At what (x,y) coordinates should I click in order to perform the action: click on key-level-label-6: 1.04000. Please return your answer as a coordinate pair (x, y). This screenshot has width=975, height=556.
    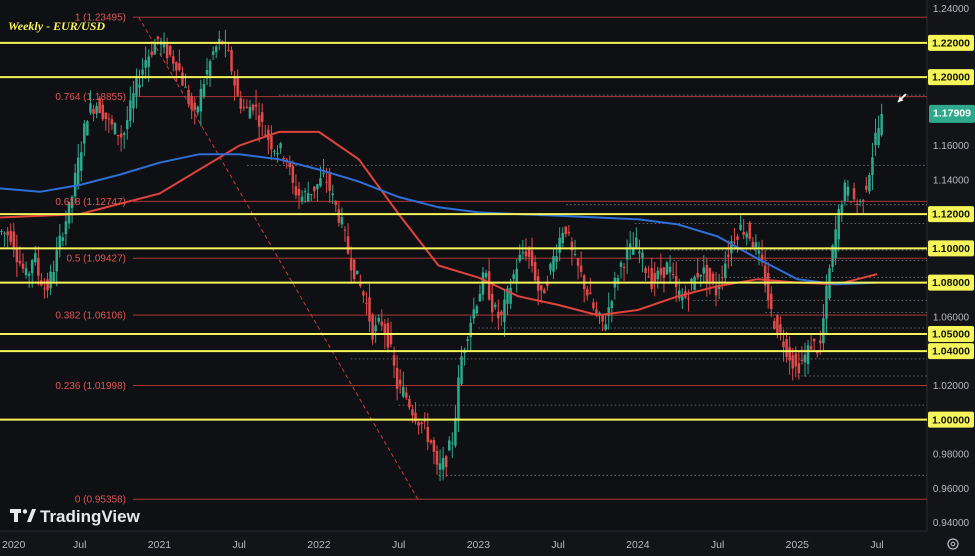
    Looking at the image, I should click on (951, 352).